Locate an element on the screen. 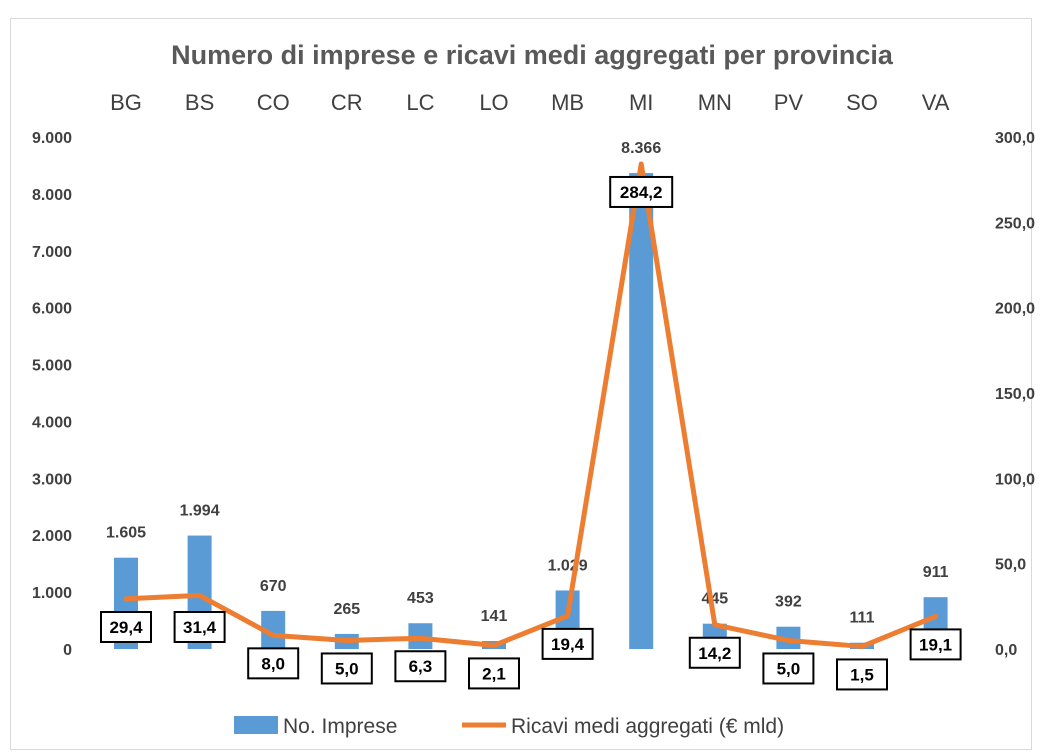  category-label: VA is located at coordinates (936, 102).